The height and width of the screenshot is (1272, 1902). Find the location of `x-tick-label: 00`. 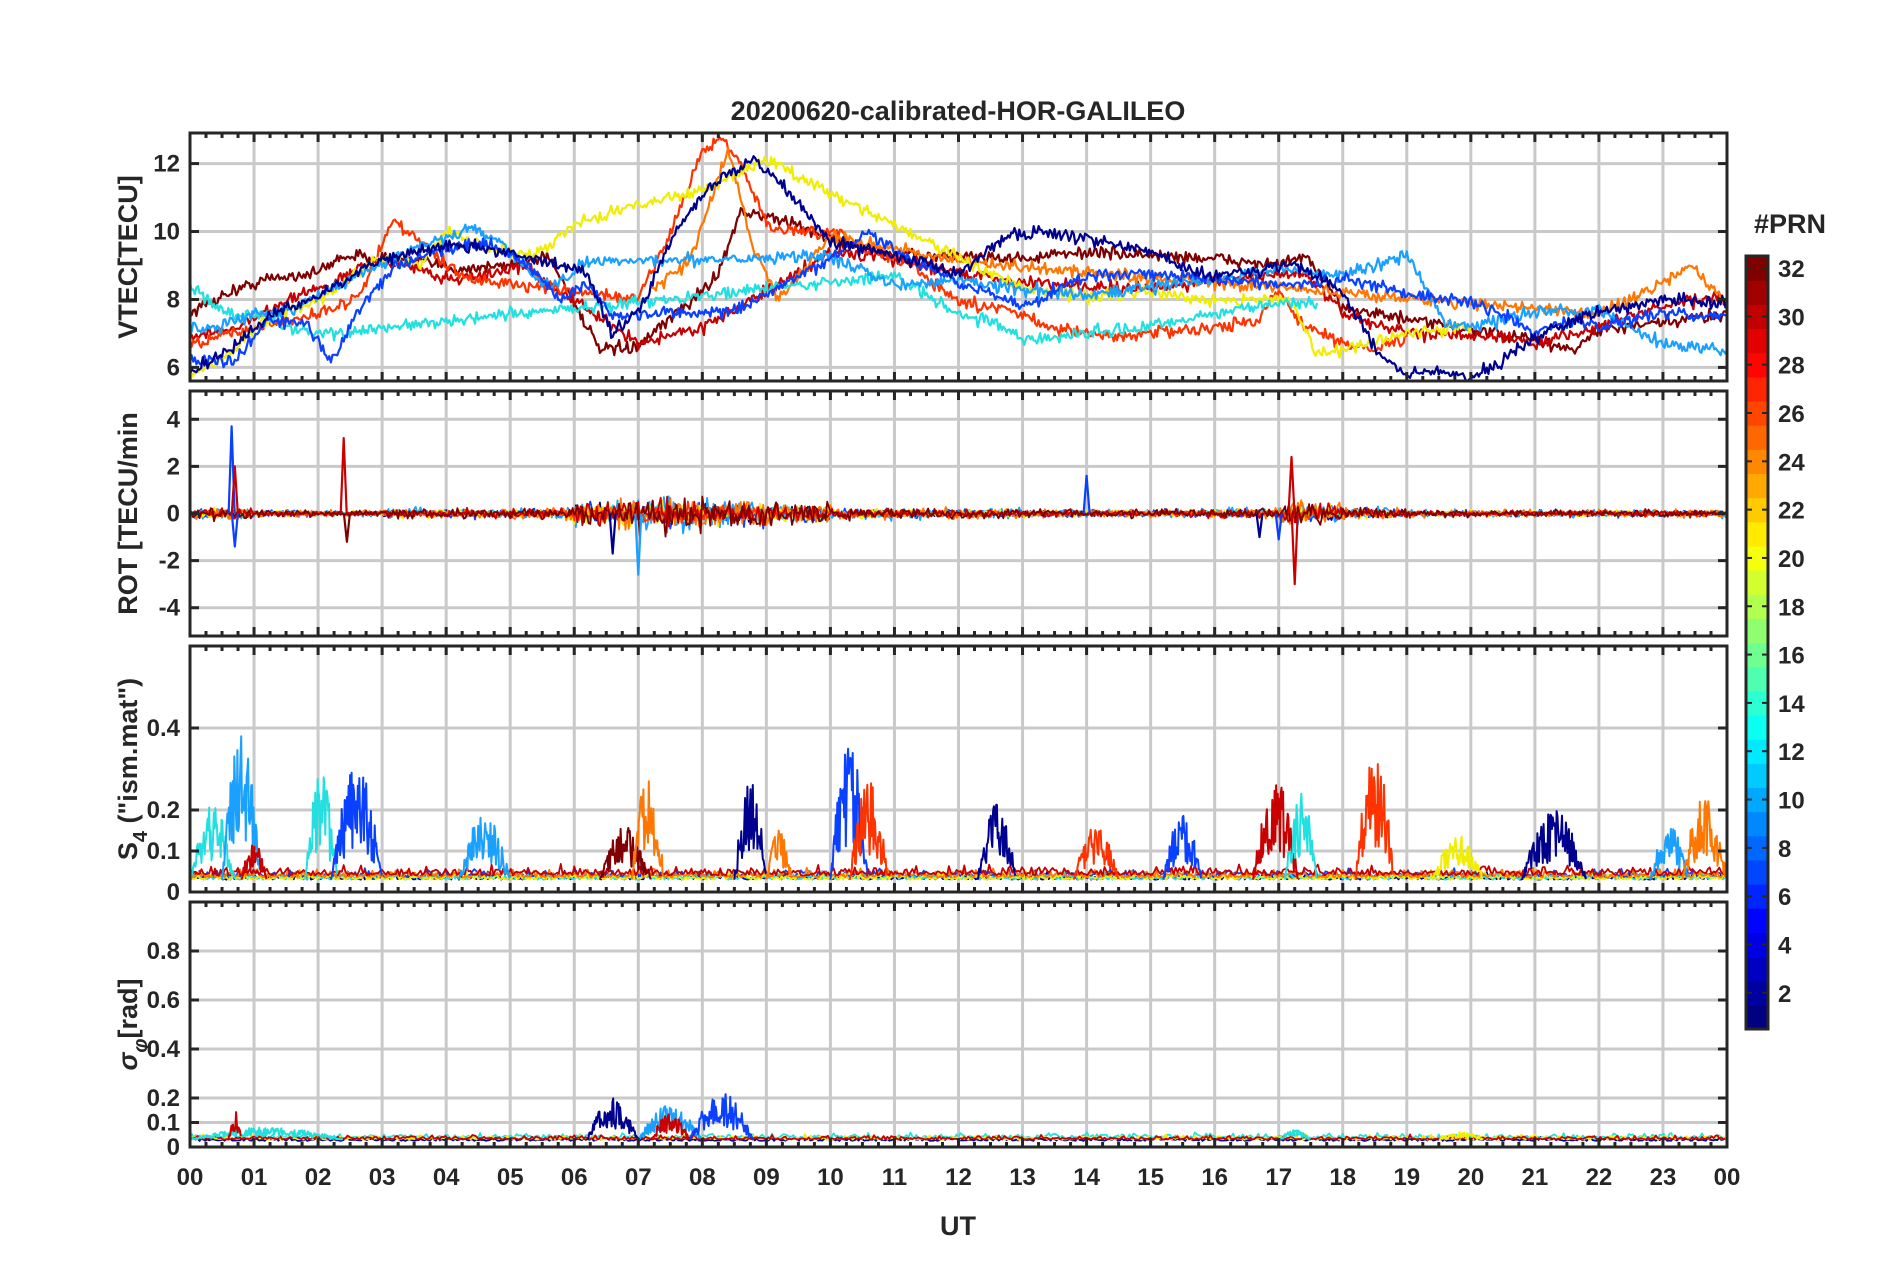

x-tick-label: 00 is located at coordinates (190, 1177).